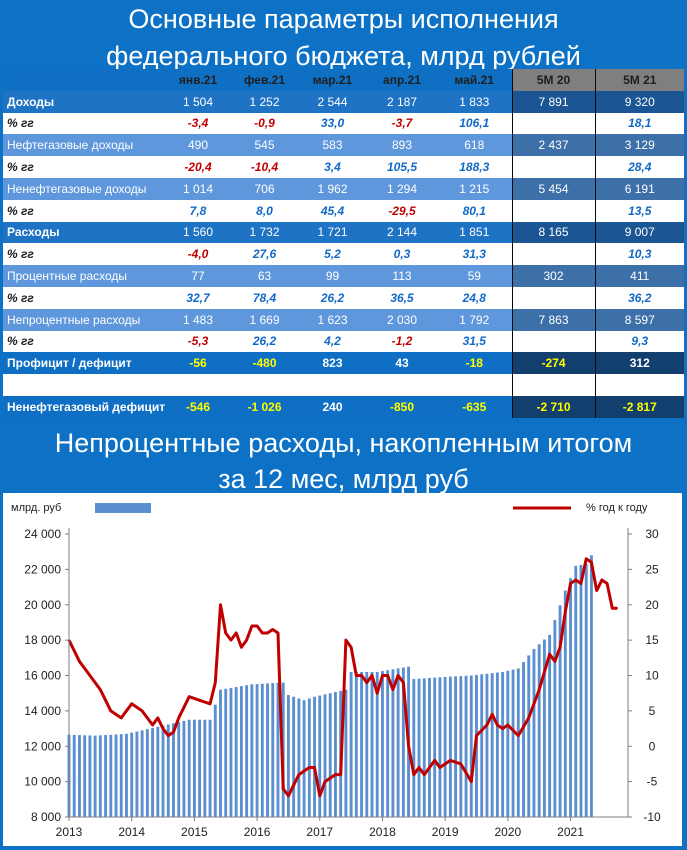 The height and width of the screenshot is (850, 687). I want to click on table-cell: -850, so click(402, 406).